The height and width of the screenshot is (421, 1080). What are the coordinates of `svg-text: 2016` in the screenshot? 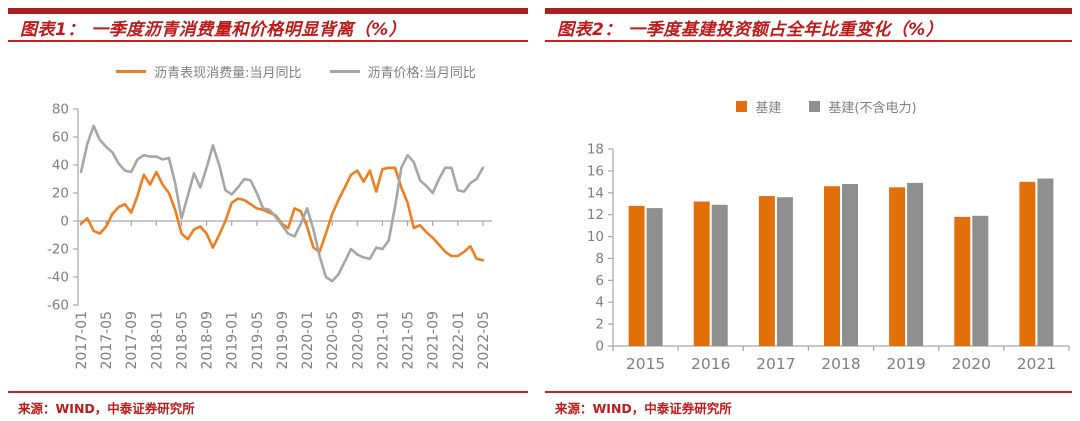 It's located at (710, 364).